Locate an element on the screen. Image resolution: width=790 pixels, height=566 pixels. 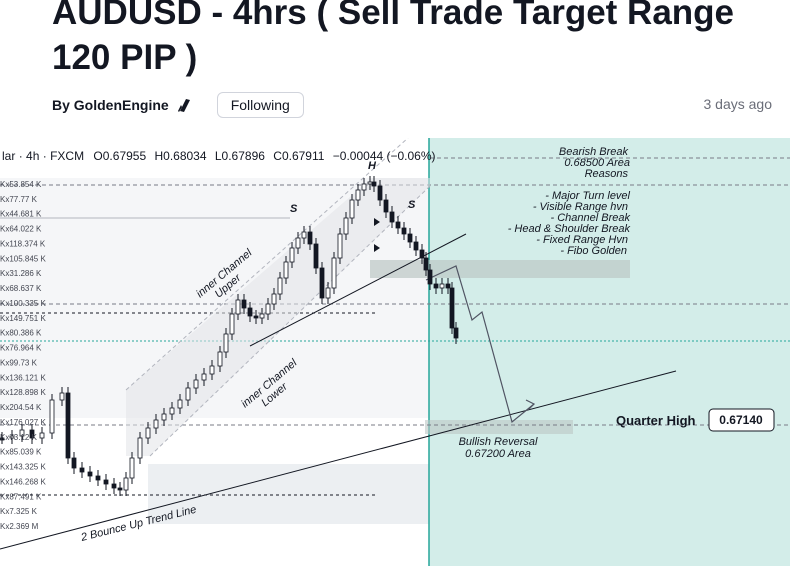
note-bullish-area: 0.67200 Area is located at coordinates (498, 454).